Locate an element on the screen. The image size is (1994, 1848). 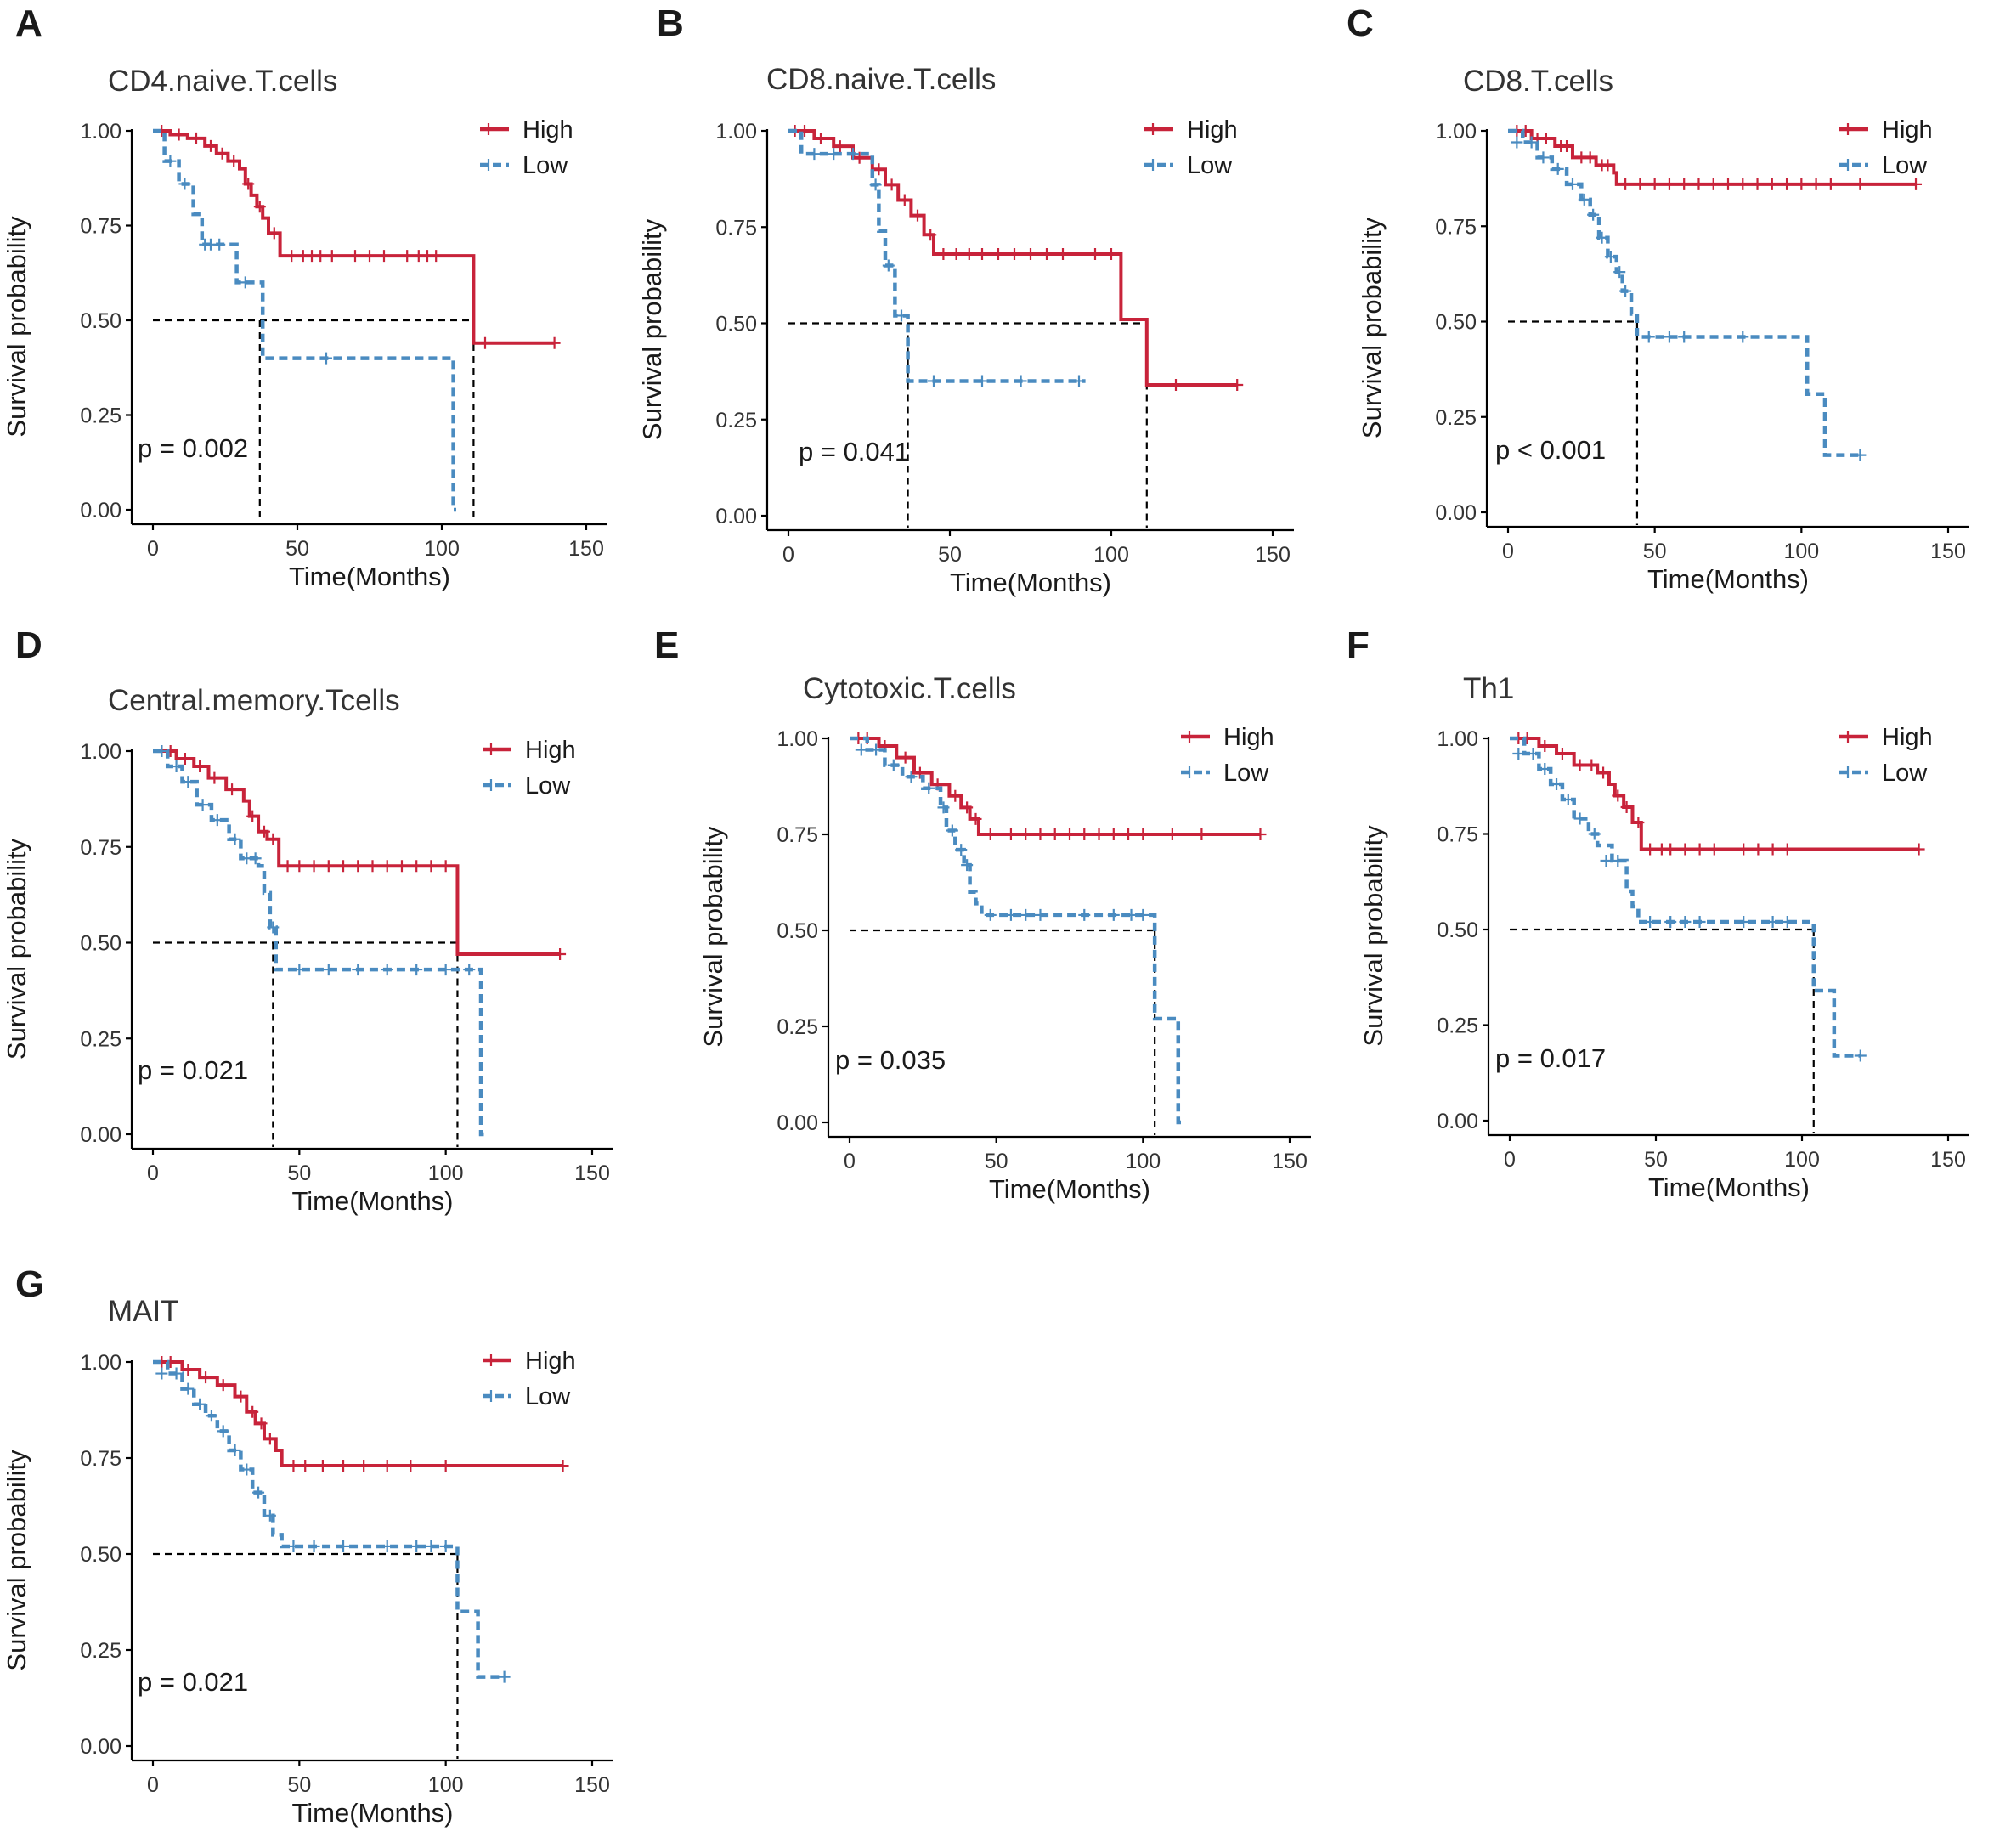
y-tick-label: 0.00 is located at coordinates (100, 1135).